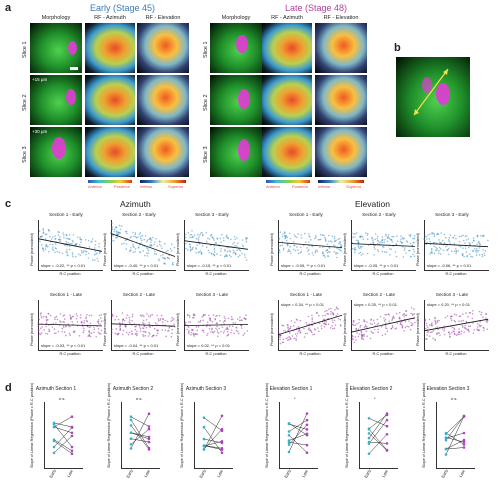 The height and width of the screenshot is (486, 500). What do you see at coordinates (272, 329) in the screenshot?
I see `scatter-ylabel: Phase (normalized)` at bounding box center [272, 329].